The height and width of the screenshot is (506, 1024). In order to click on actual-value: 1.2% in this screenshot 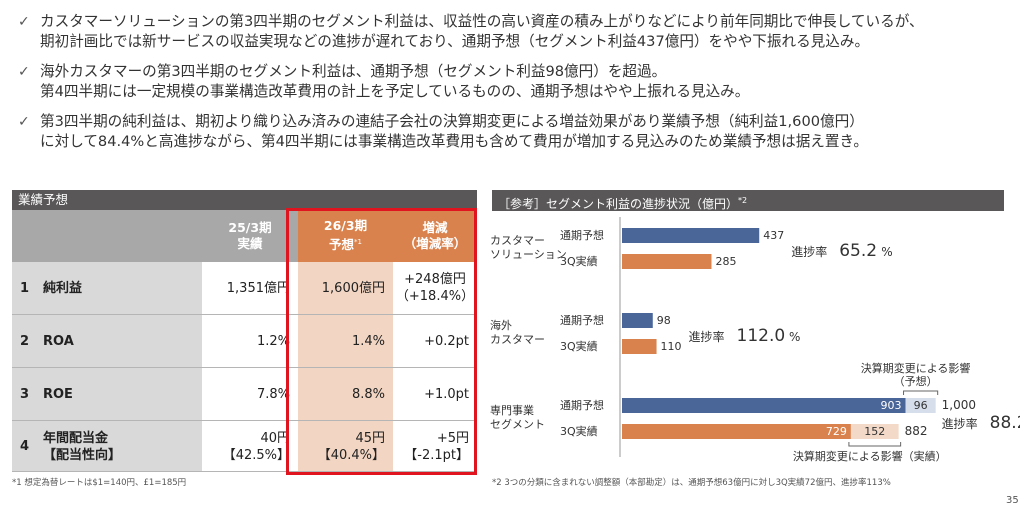, I will do `click(250, 341)`.